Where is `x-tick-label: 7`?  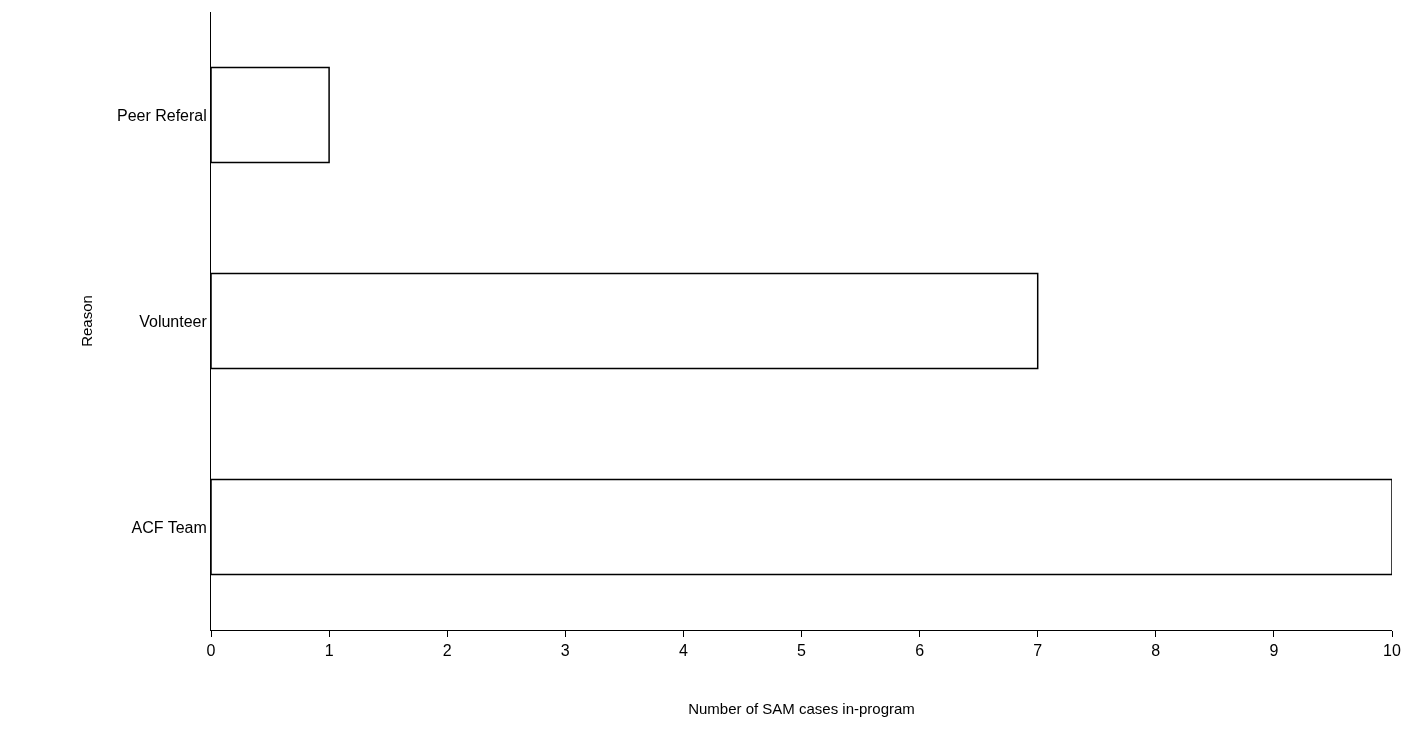 x-tick-label: 7 is located at coordinates (1038, 651).